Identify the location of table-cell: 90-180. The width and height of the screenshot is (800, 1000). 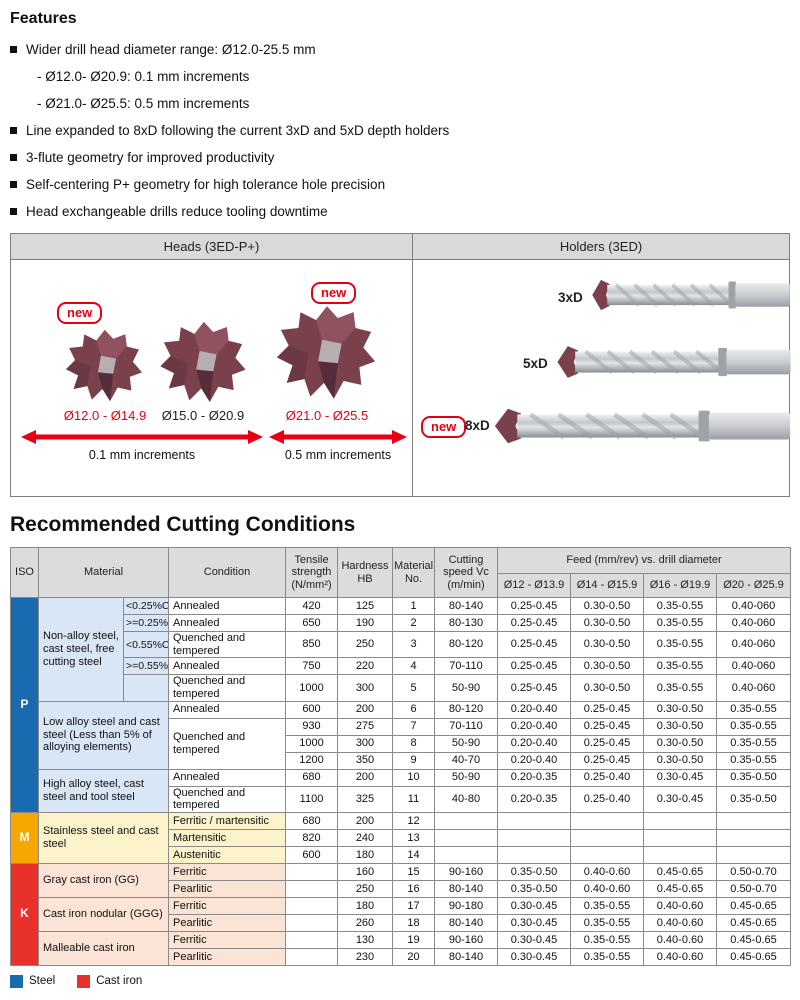
(466, 905).